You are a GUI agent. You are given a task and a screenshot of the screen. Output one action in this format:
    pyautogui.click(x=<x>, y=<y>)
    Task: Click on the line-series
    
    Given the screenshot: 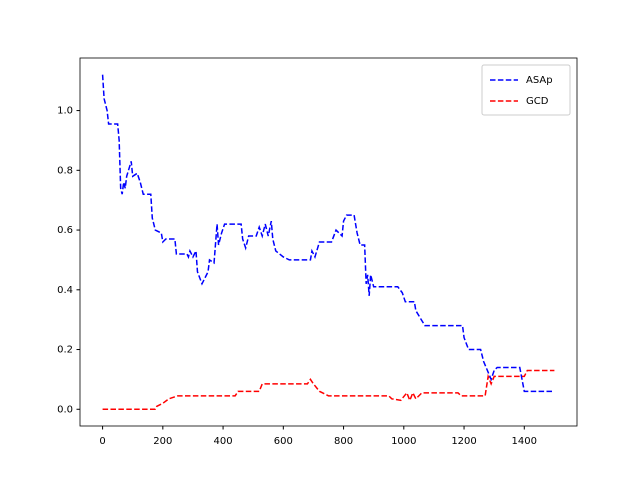 What is the action you would take?
    pyautogui.click(x=328, y=390)
    